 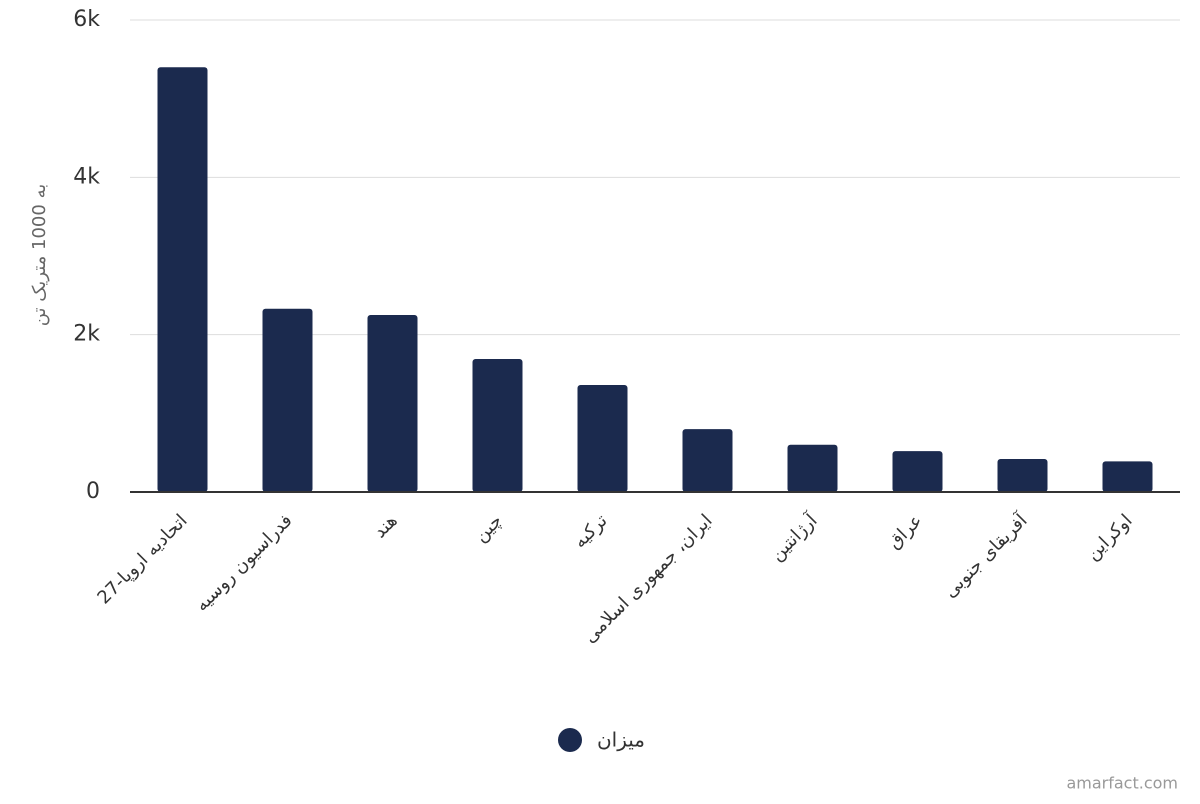 I want to click on y-axis-label: به 1000 متریک تن, so click(x=39, y=255).